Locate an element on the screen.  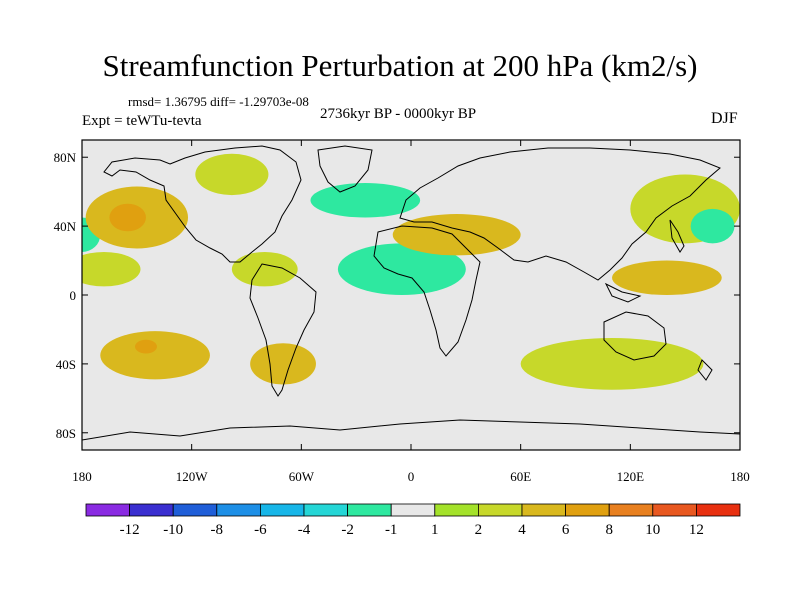
lat-tick-label: 80S is located at coordinates (66, 433).